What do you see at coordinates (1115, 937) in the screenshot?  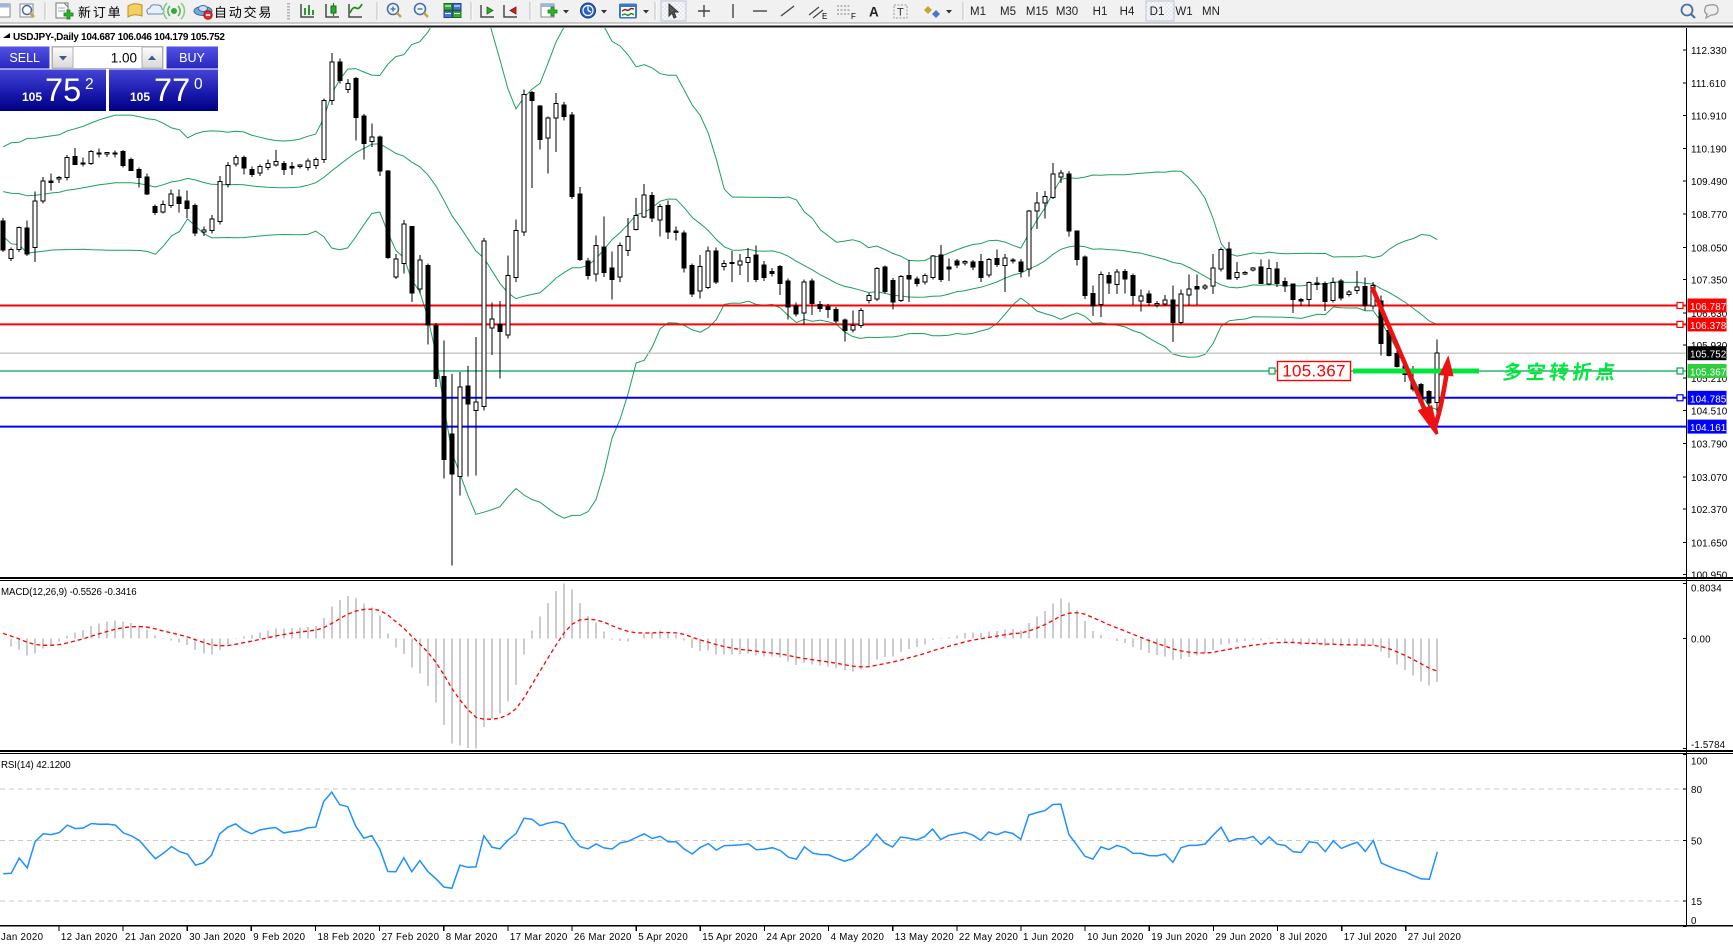 I see `svg-text: 10 Jun 2020` at bounding box center [1115, 937].